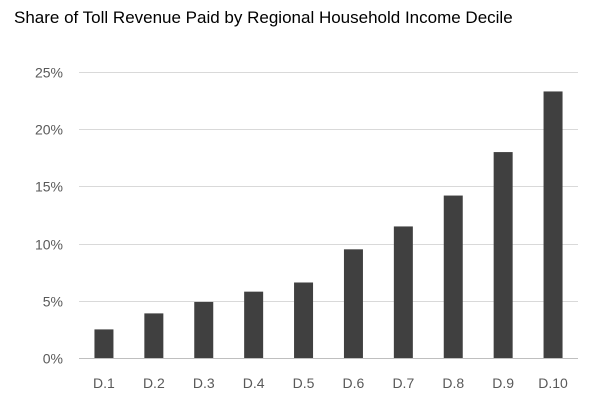  I want to click on y-tick-label: 20%, so click(49, 130).